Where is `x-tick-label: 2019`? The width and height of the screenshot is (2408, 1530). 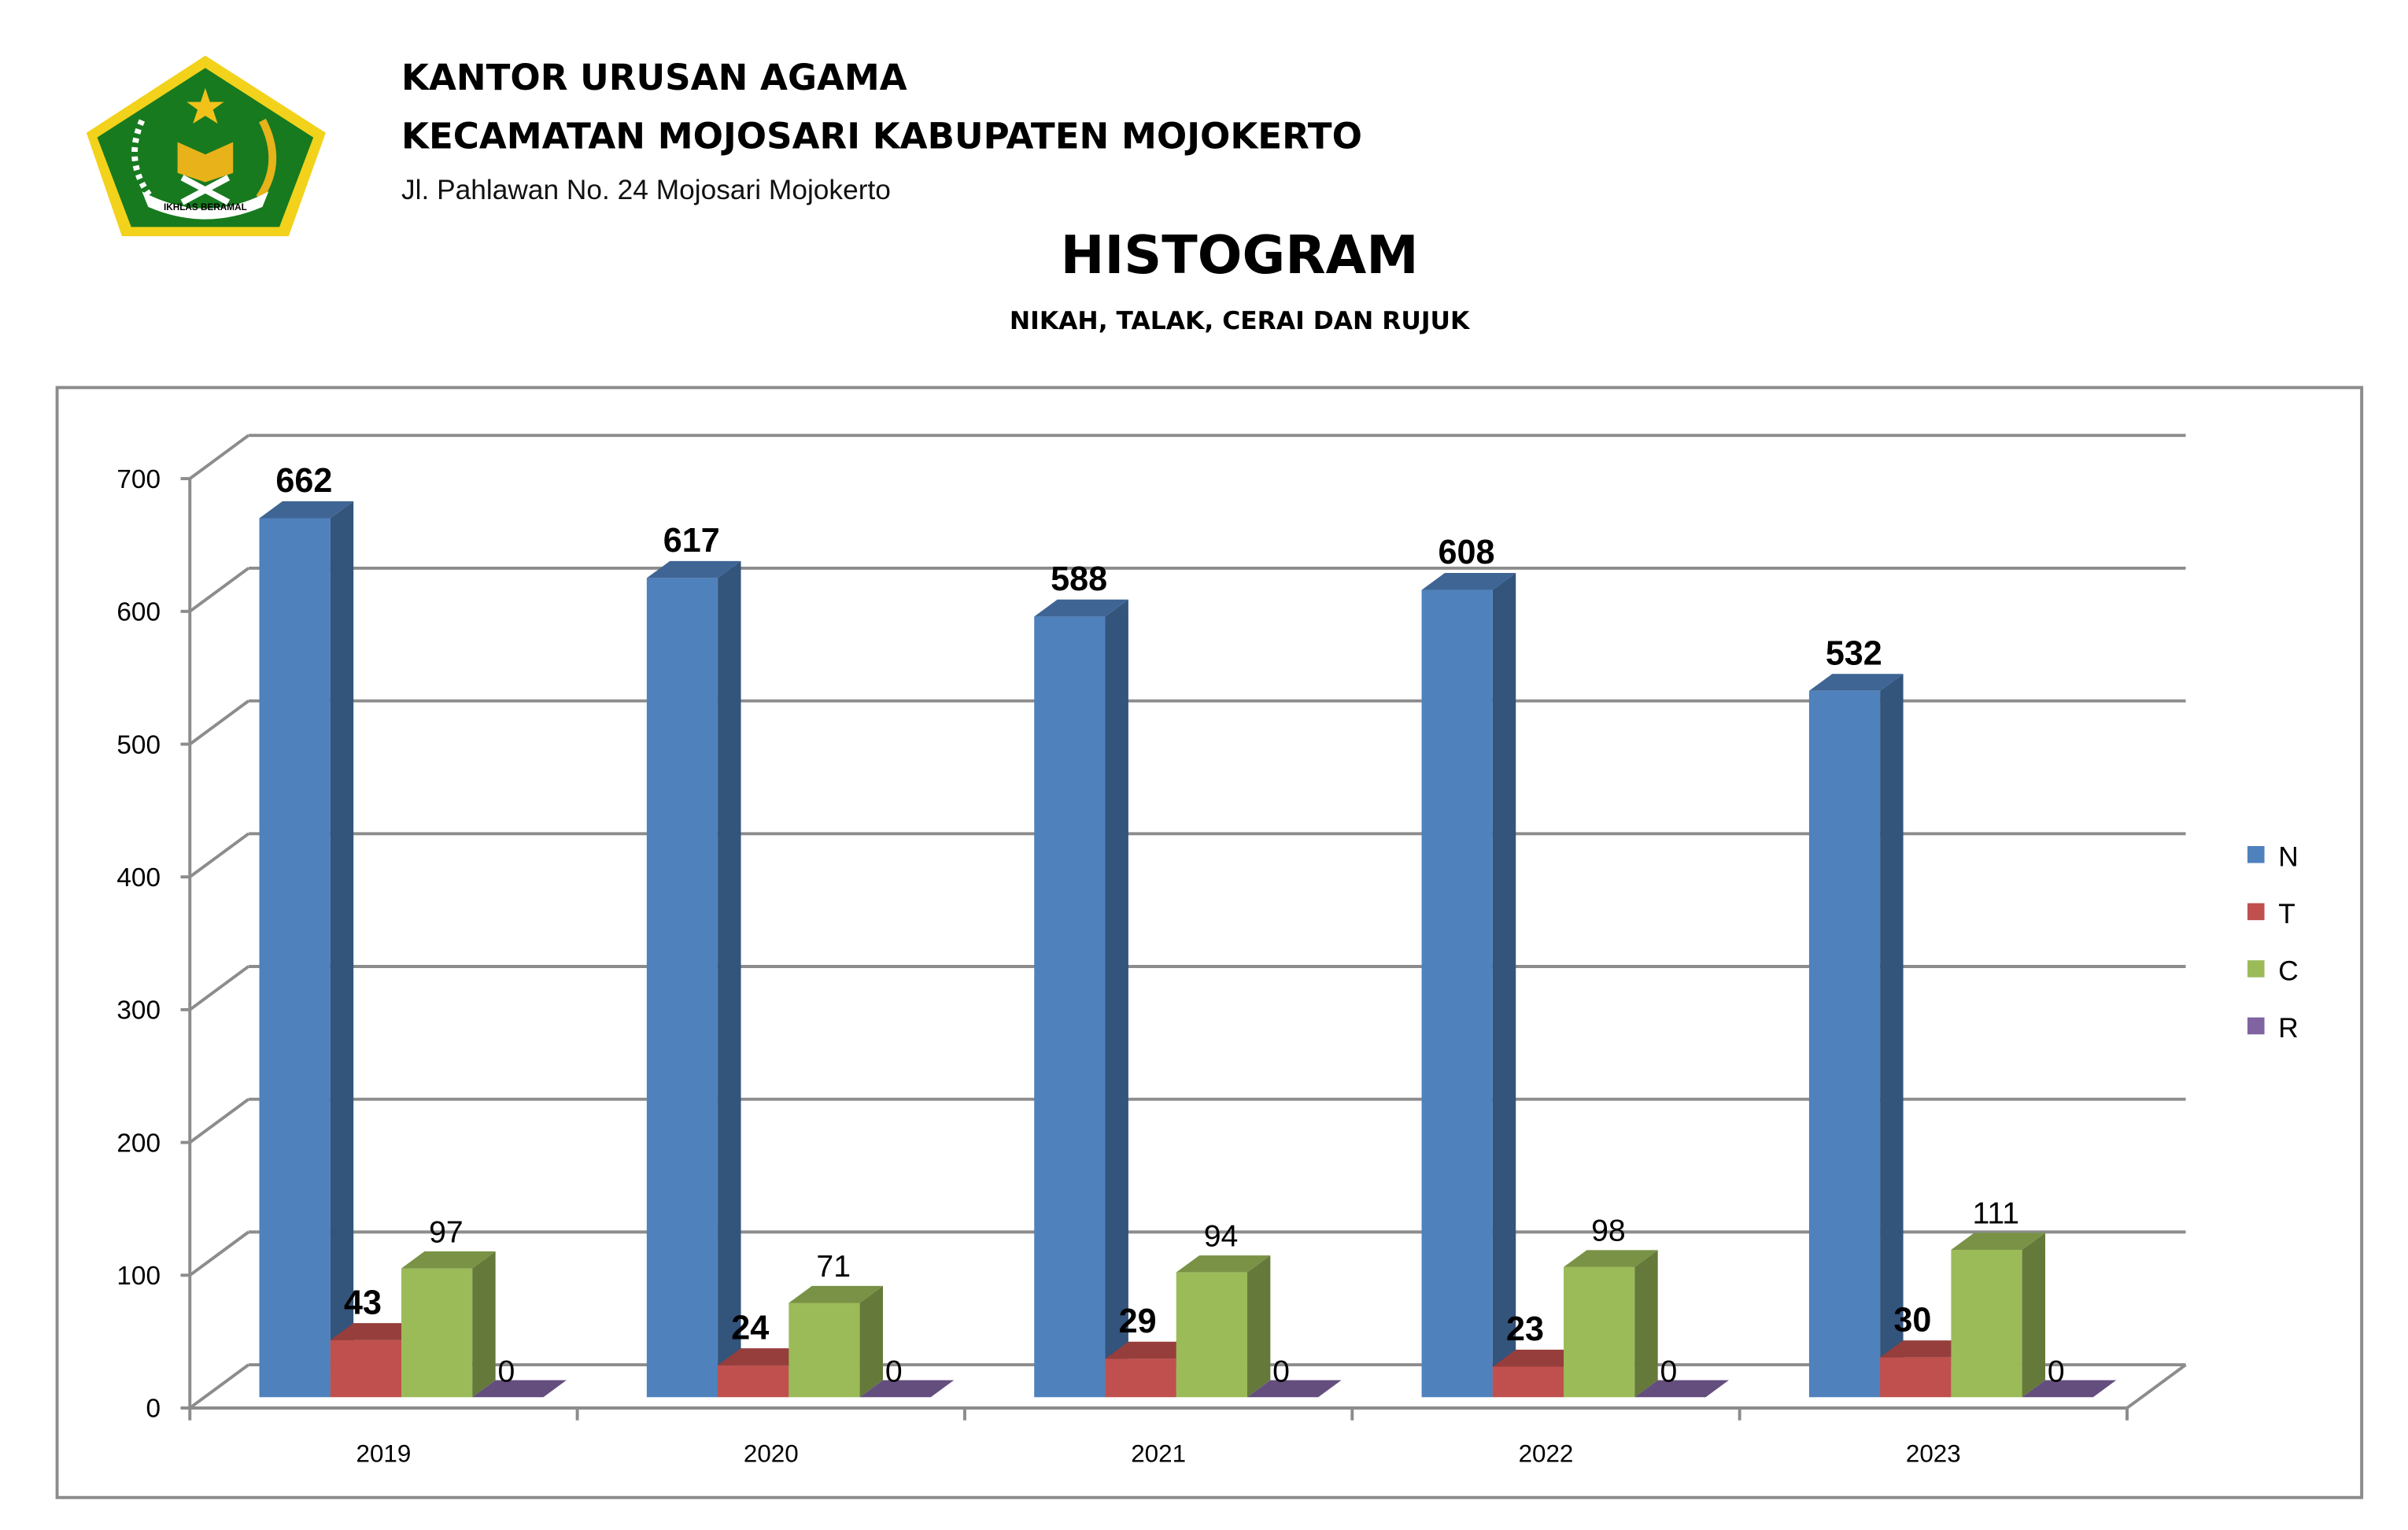 x-tick-label: 2019 is located at coordinates (384, 1454).